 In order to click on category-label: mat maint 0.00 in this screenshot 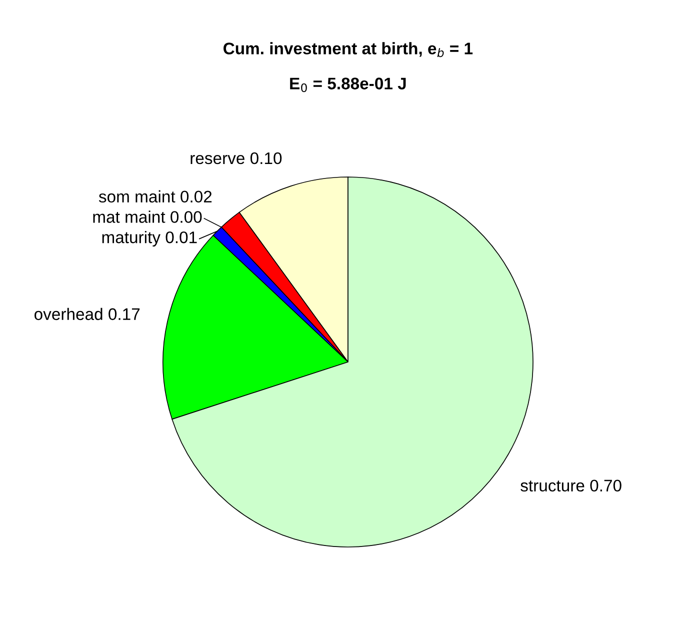, I will do `click(147, 216)`.